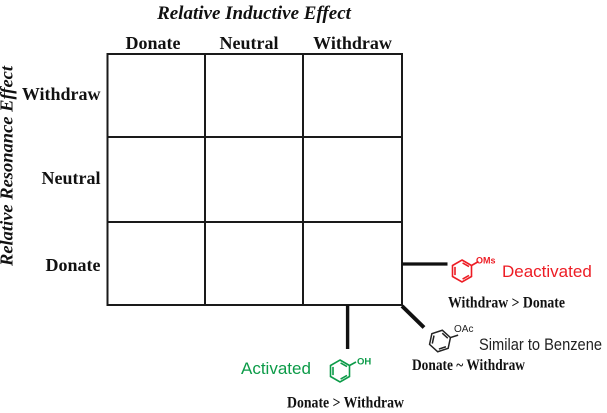 The image size is (607, 413). I want to click on svg-text: OAc, so click(463, 329).